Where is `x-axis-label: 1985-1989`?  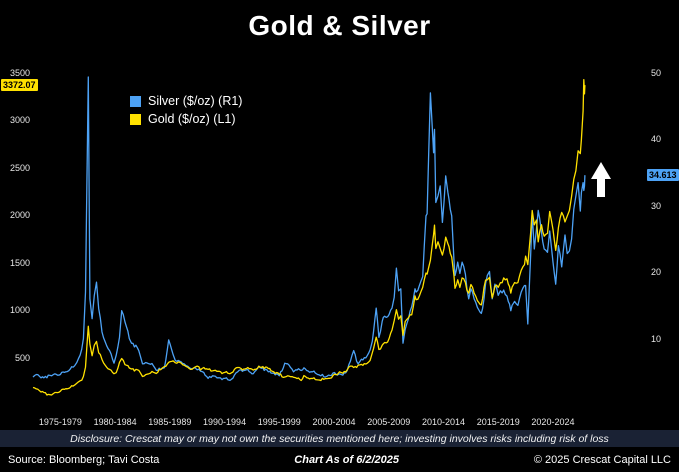
x-axis-label: 1985-1989 is located at coordinates (170, 422).